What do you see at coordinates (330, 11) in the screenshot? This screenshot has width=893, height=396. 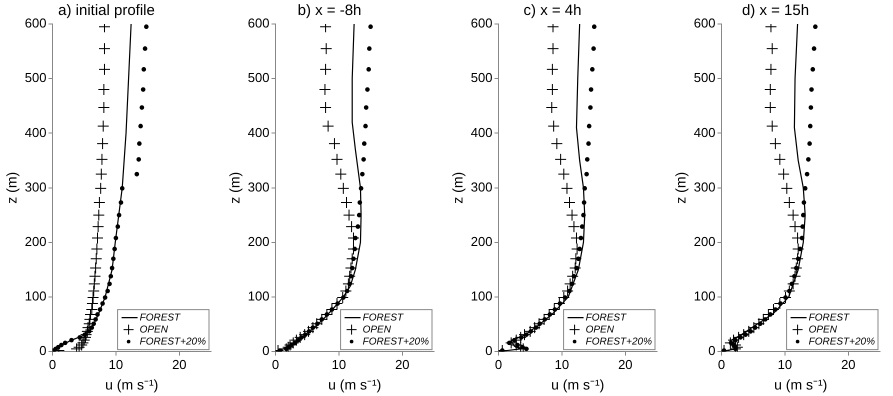 I see `chart-title: b) x = -8h` at bounding box center [330, 11].